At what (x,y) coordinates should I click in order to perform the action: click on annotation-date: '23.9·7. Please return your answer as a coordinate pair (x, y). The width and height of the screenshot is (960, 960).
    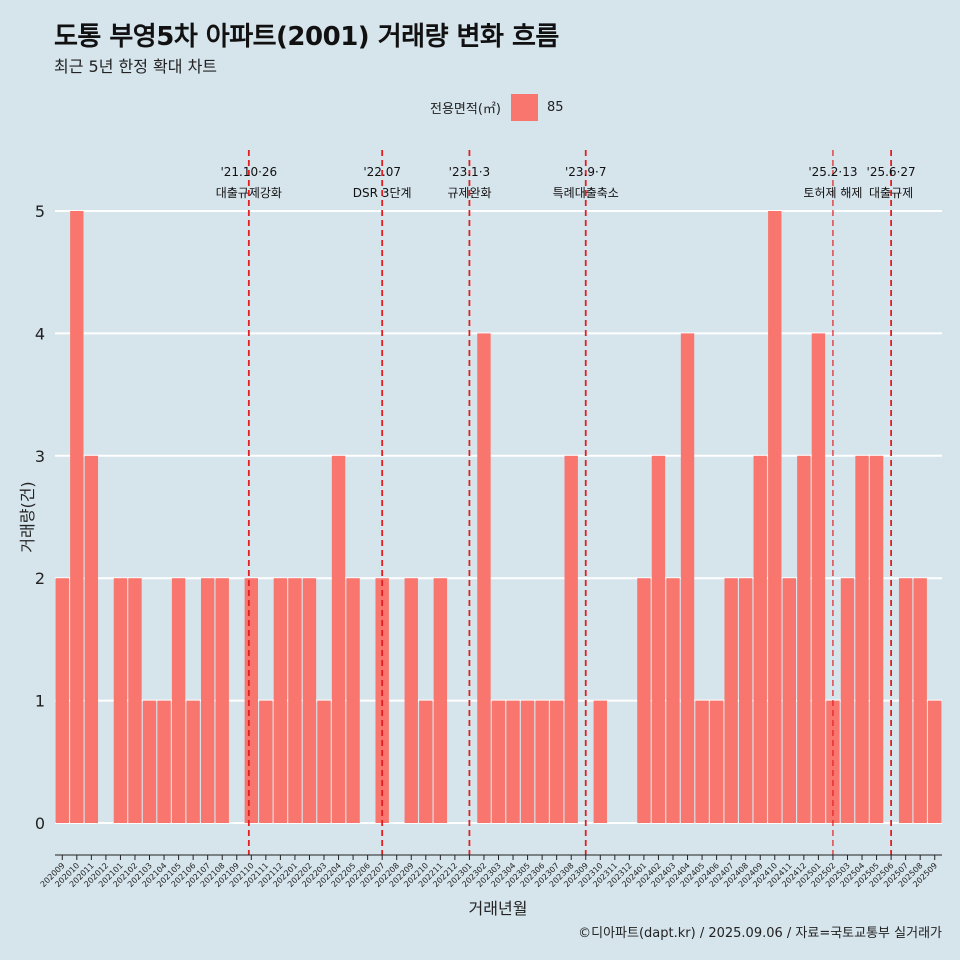
    Looking at the image, I should click on (585, 172).